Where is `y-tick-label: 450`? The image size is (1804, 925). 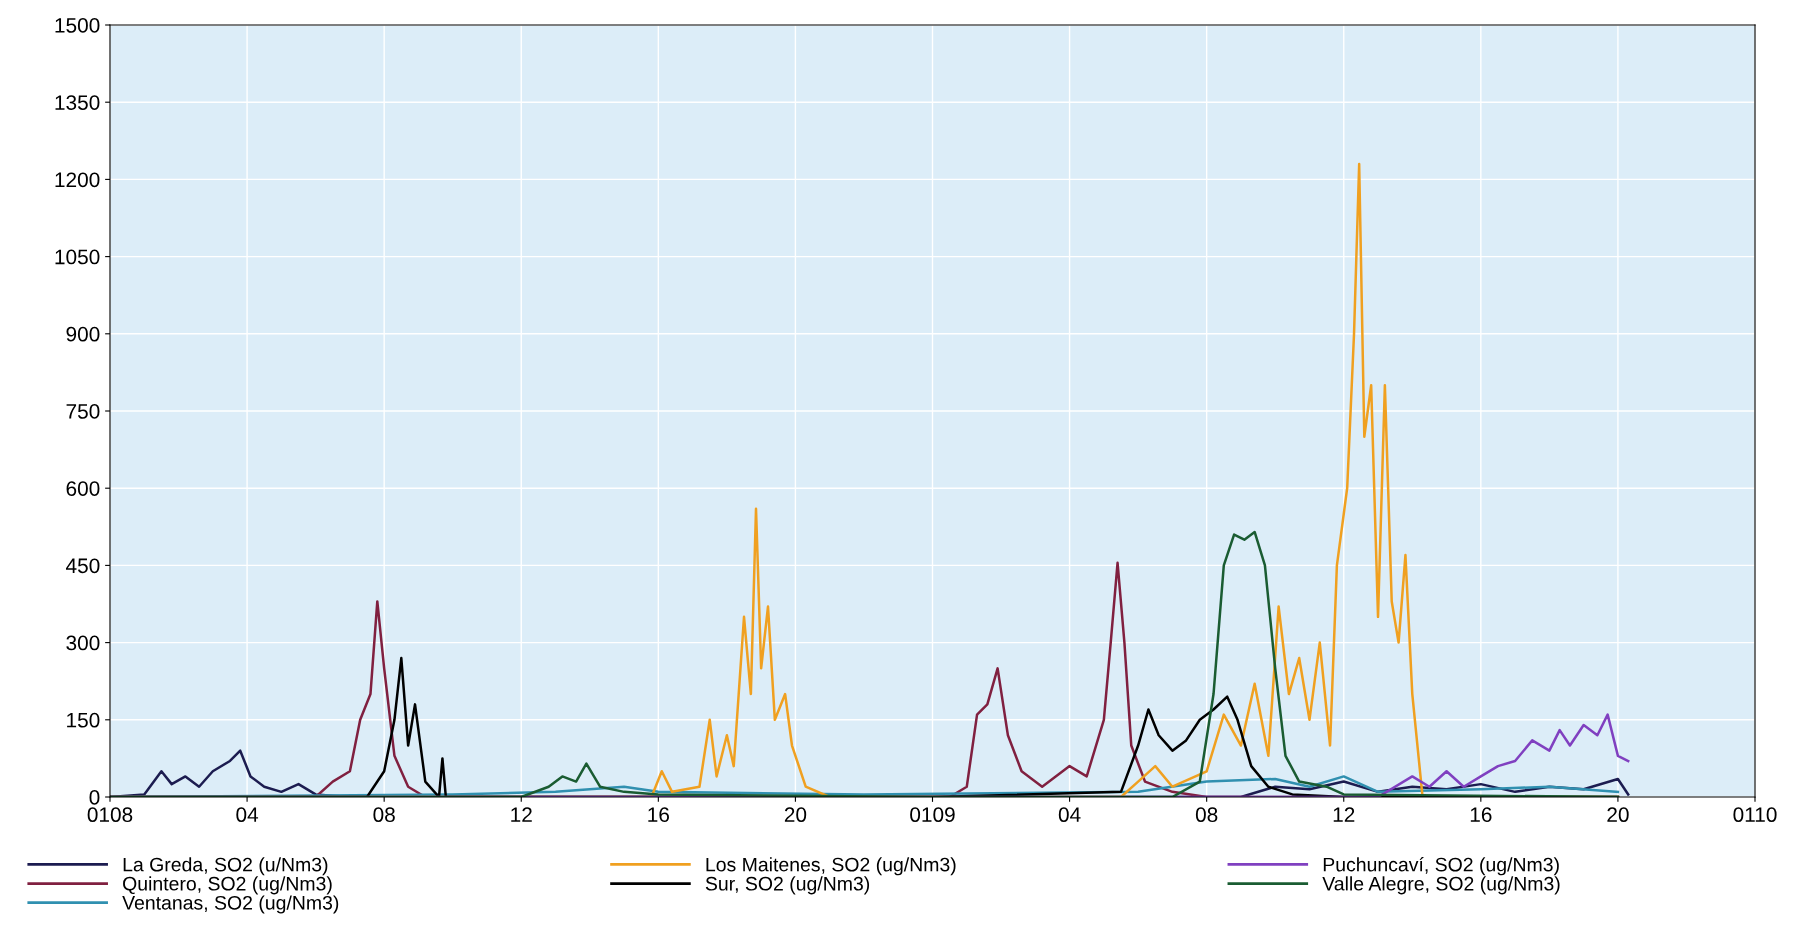 y-tick-label: 450 is located at coordinates (83, 566).